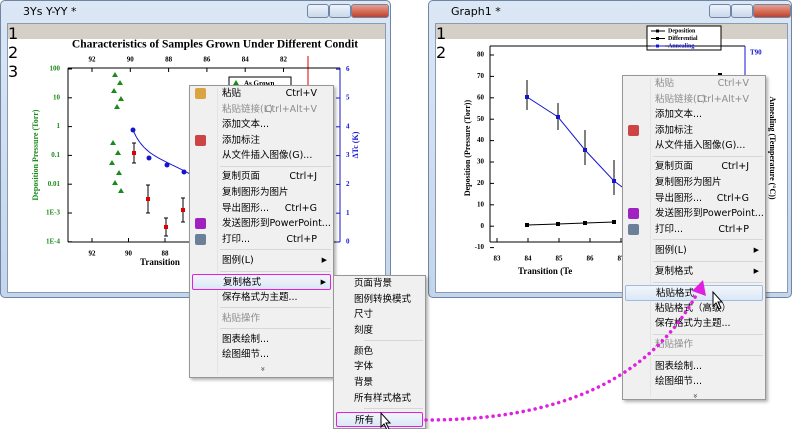 The image size is (800, 429). What do you see at coordinates (93, 60) in the screenshot?
I see `top-tick-label: 92` at bounding box center [93, 60].